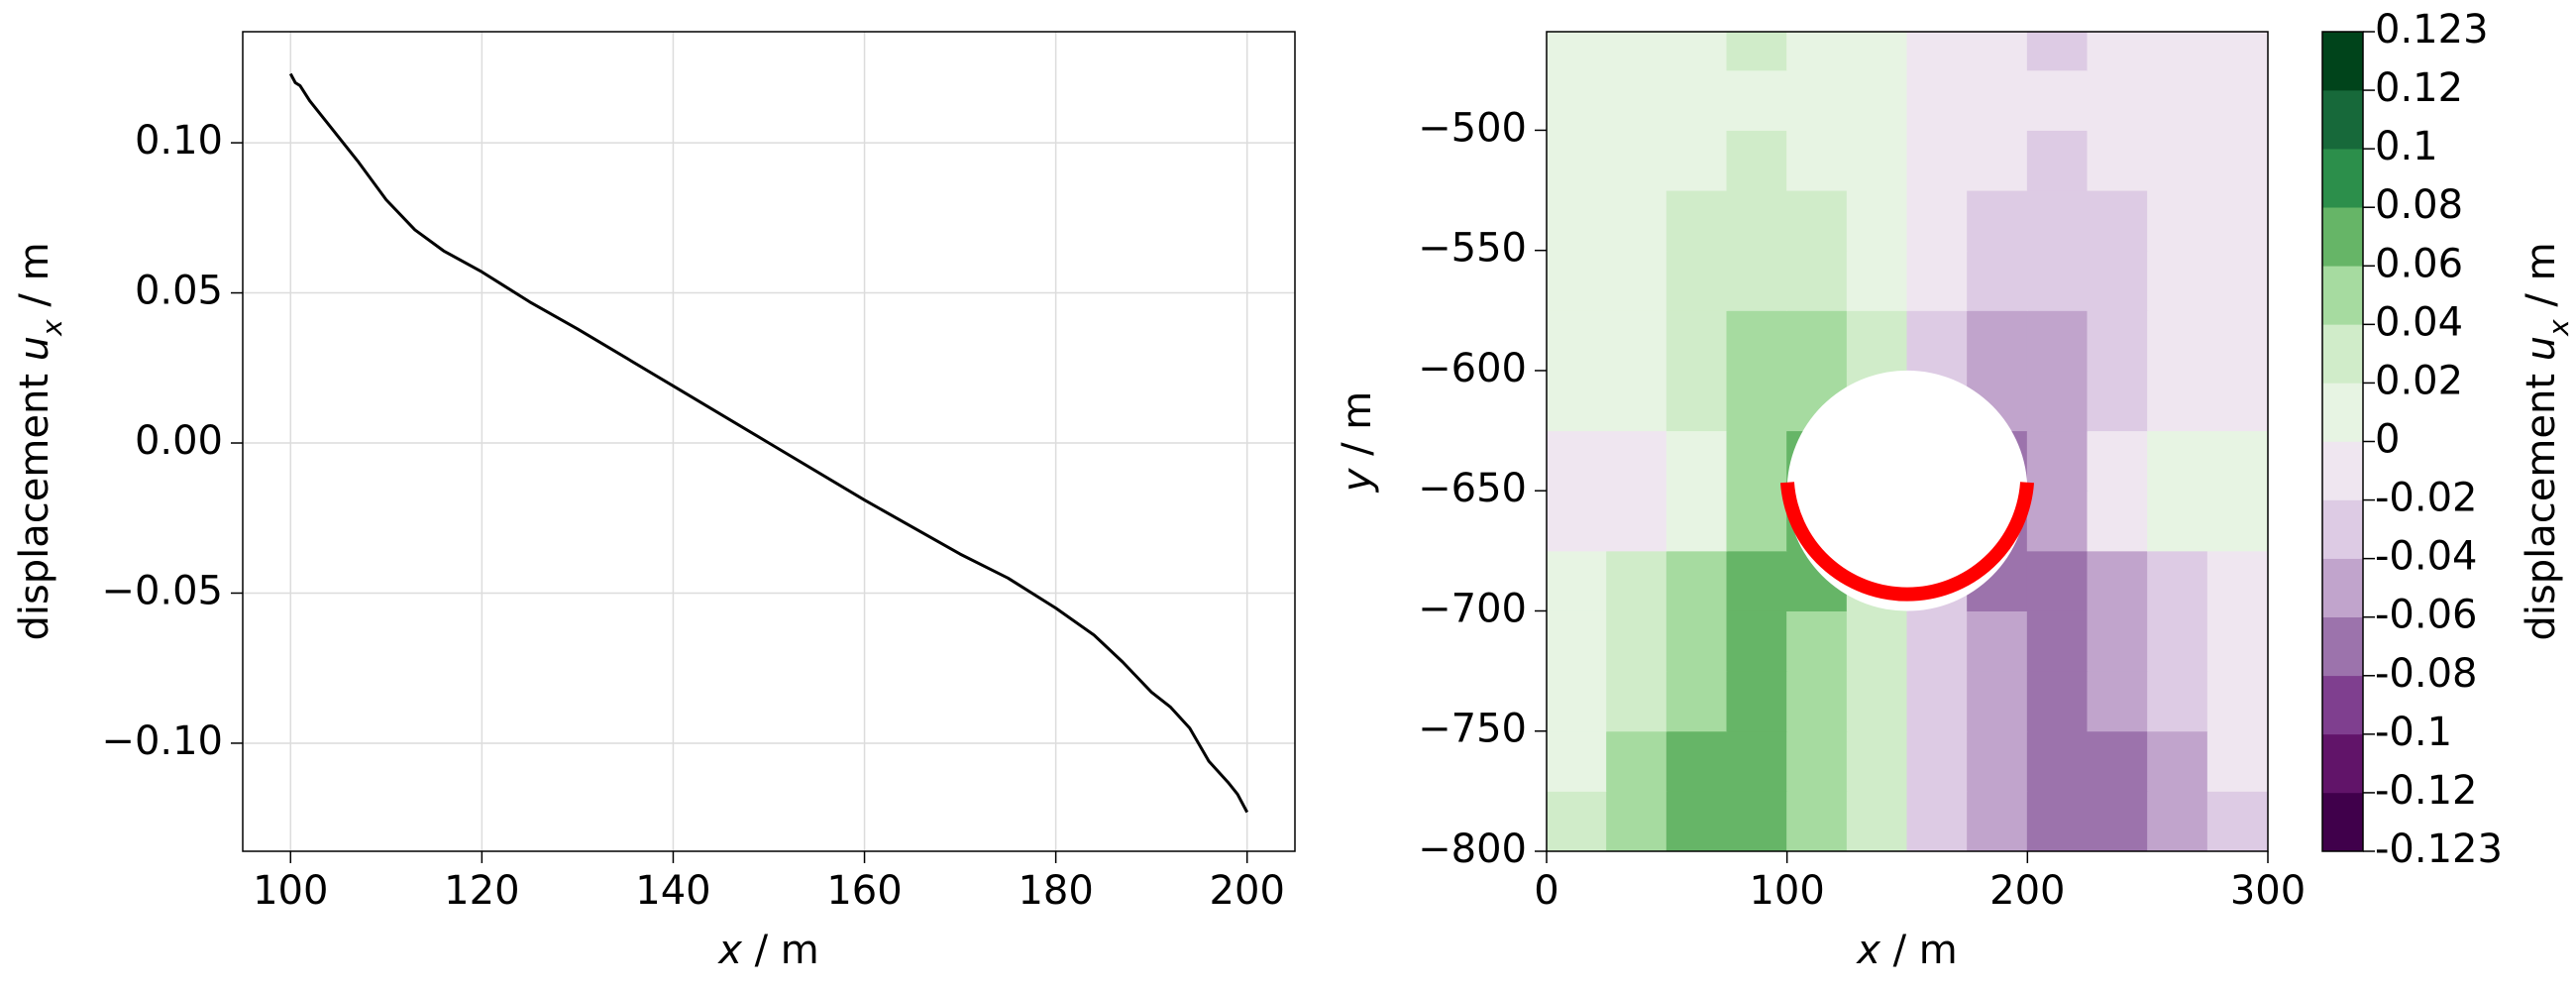 The height and width of the screenshot is (991, 2576). I want to click on x-tick-label: 160, so click(864, 891).